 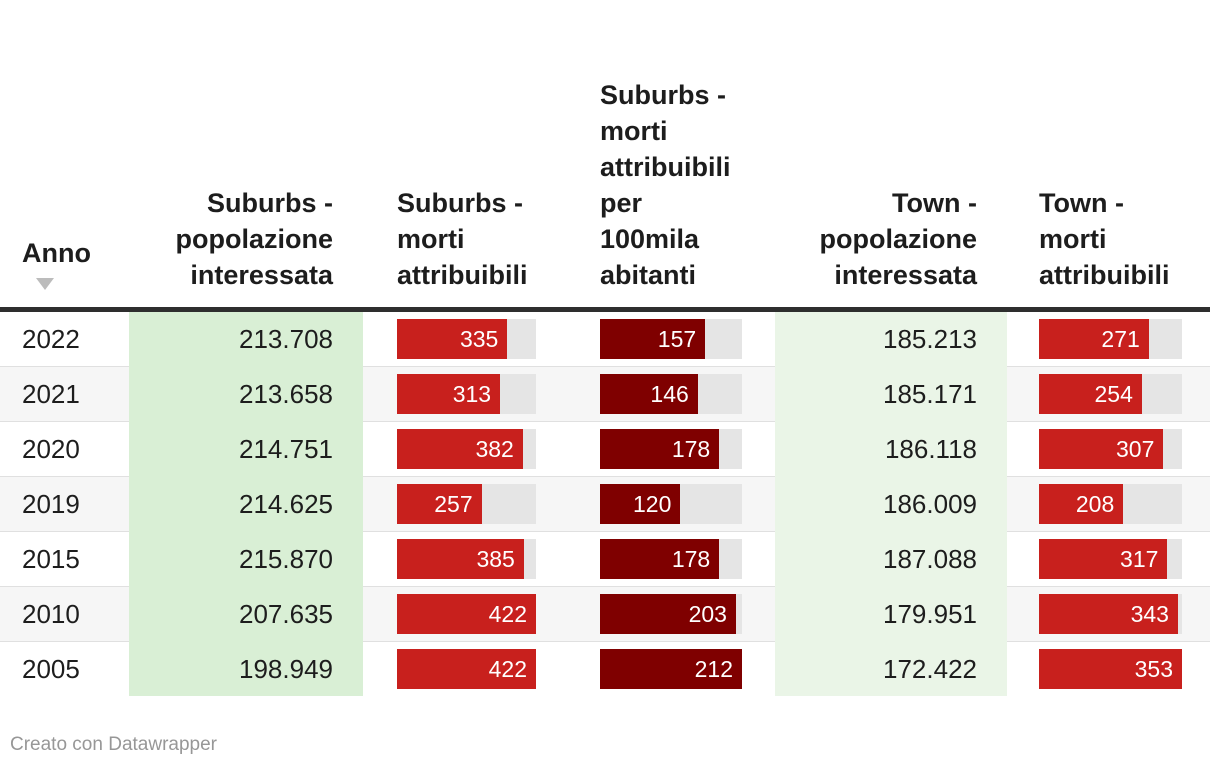 What do you see at coordinates (51, 613) in the screenshot?
I see `cell-anno: 2010` at bounding box center [51, 613].